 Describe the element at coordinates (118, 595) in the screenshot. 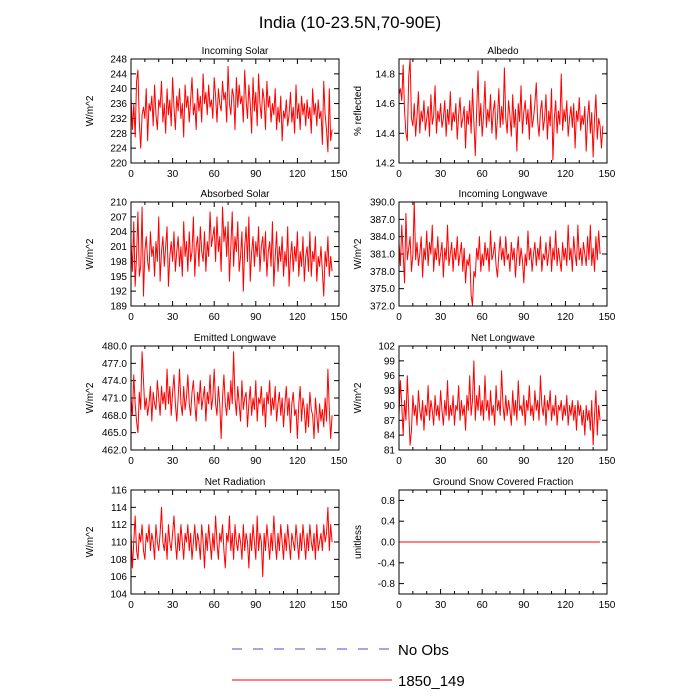

I see `y-tick-label: 104` at that location.